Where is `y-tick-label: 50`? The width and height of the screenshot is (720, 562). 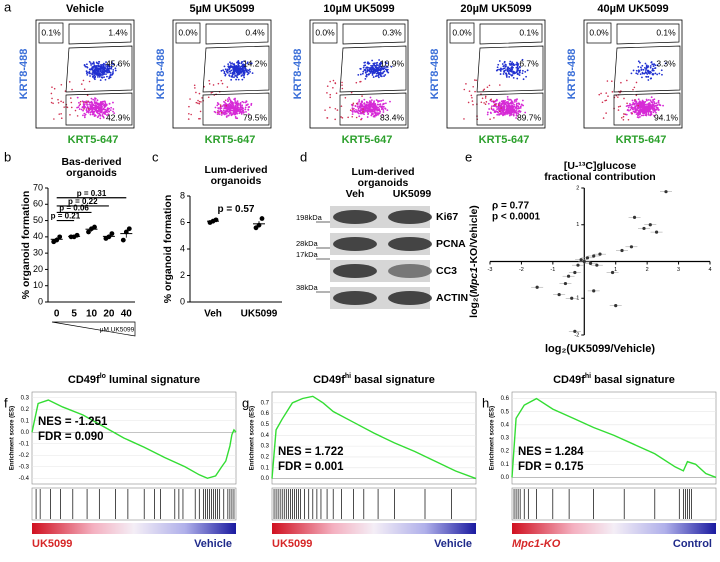
y-tick-label: 50 is located at coordinates (38, 220).